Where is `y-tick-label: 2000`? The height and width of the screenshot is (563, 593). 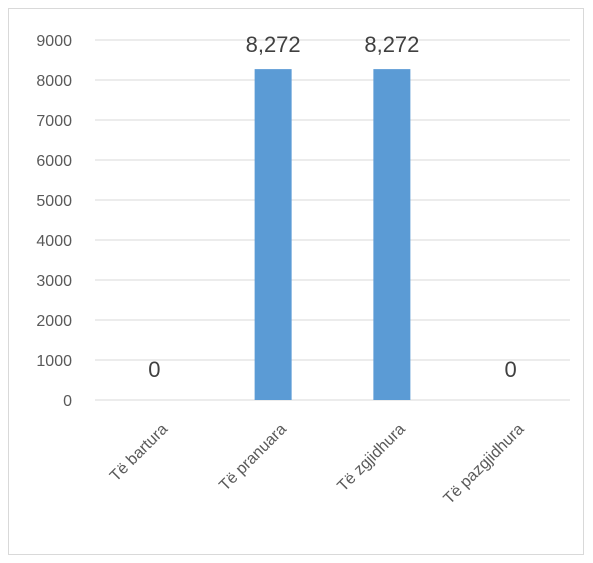 y-tick-label: 2000 is located at coordinates (54, 321).